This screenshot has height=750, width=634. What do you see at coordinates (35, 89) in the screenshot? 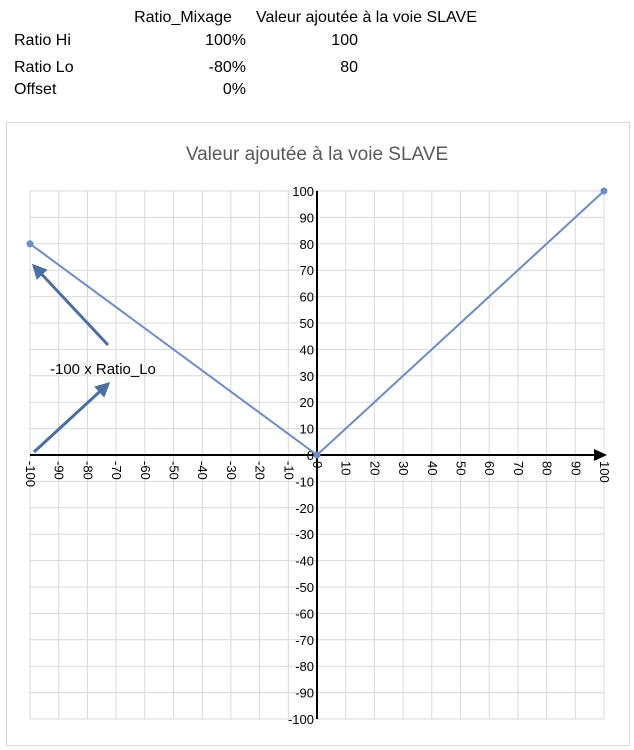
I see `row-label-offset: Offset` at bounding box center [35, 89].